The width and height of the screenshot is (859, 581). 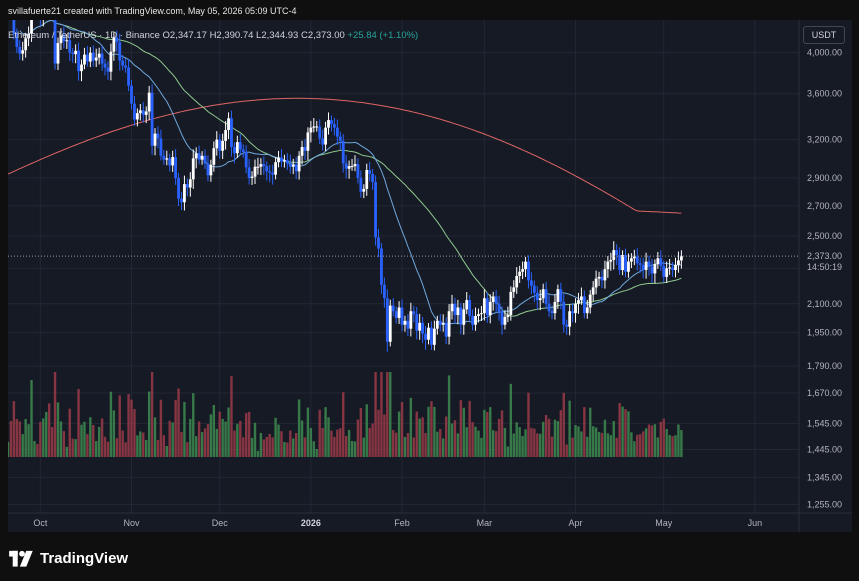 I want to click on change-value: +25.84 (+1.10%), so click(x=383, y=35).